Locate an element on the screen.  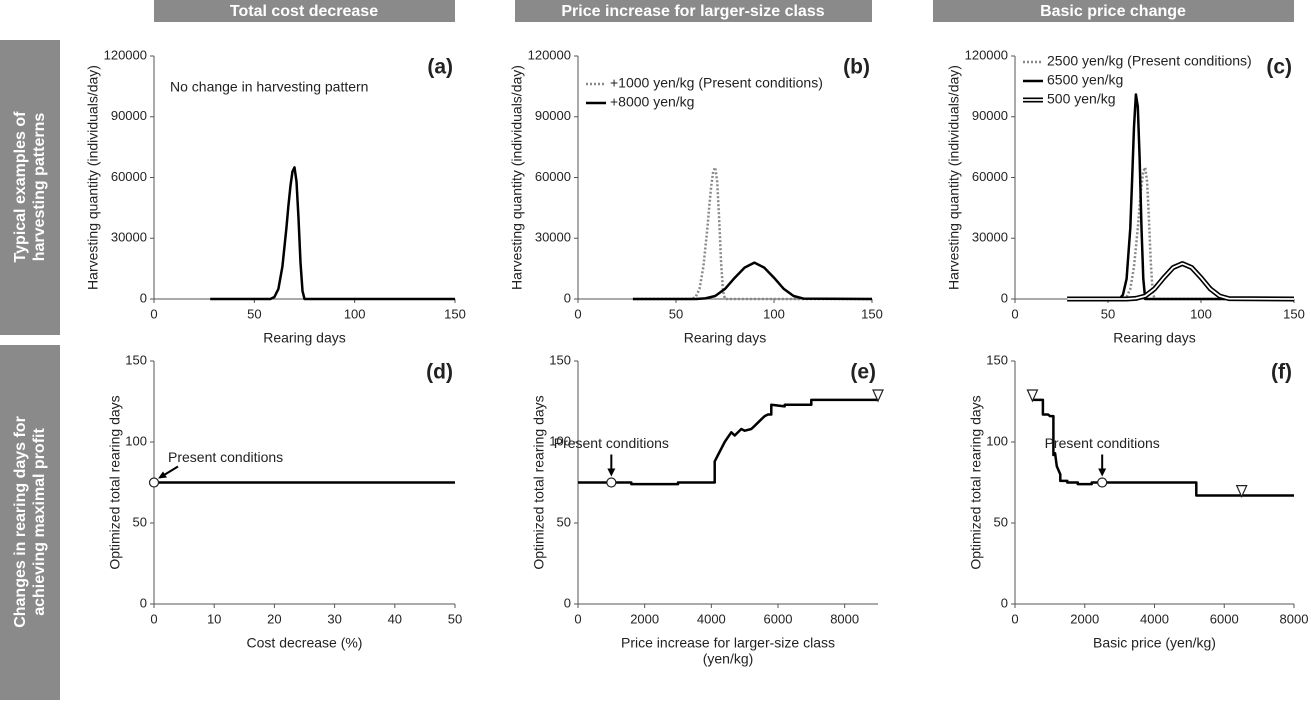
x-tick-label: 30 is located at coordinates (334, 618).